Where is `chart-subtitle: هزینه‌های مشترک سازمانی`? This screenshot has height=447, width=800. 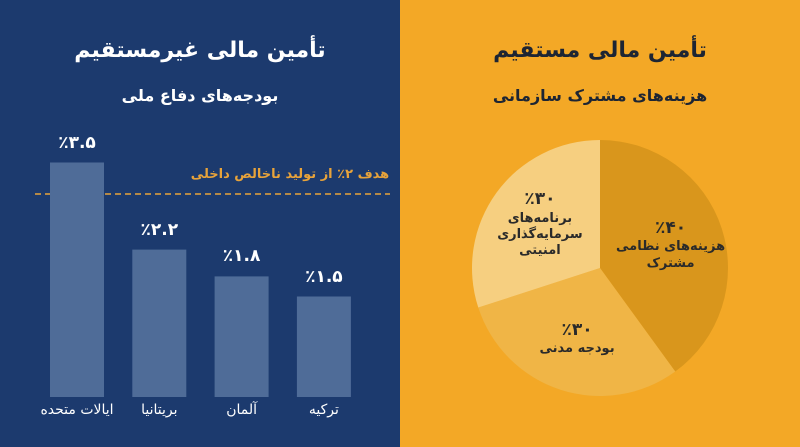
chart-subtitle: هزینه‌های مشترک سازمانی is located at coordinates (600, 95).